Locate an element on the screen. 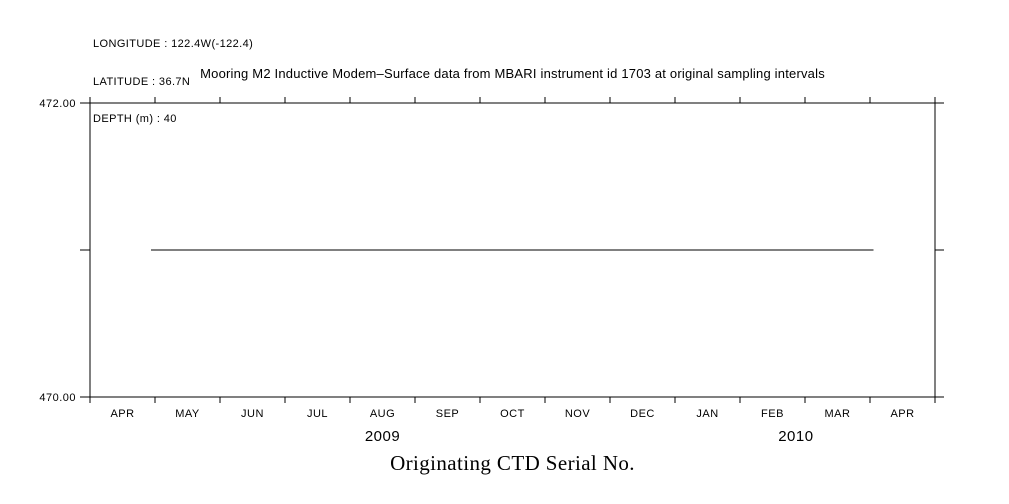 This screenshot has width=1009, height=504. month-tick-label: OCT is located at coordinates (512, 414).